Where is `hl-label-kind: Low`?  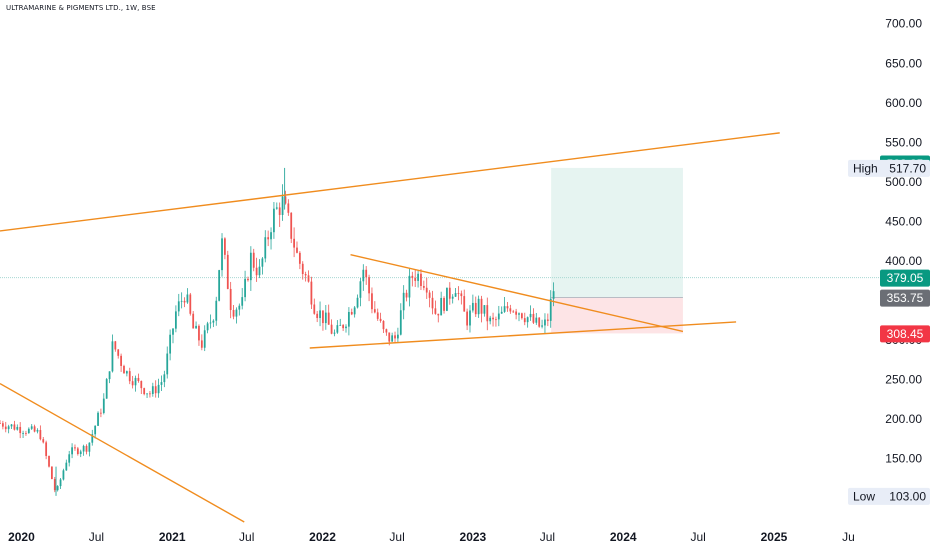
hl-label-kind: Low is located at coordinates (864, 496).